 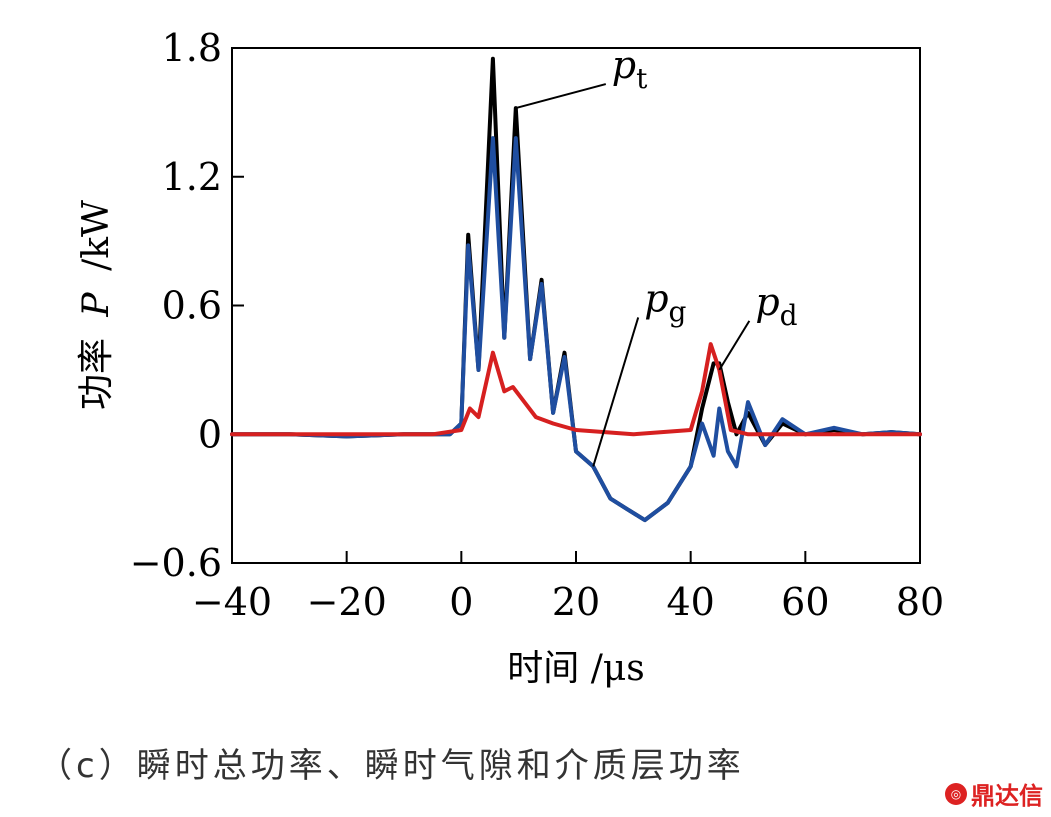 What do you see at coordinates (1007, 796) in the screenshot?
I see `watermark-text: 鼎达信` at bounding box center [1007, 796].